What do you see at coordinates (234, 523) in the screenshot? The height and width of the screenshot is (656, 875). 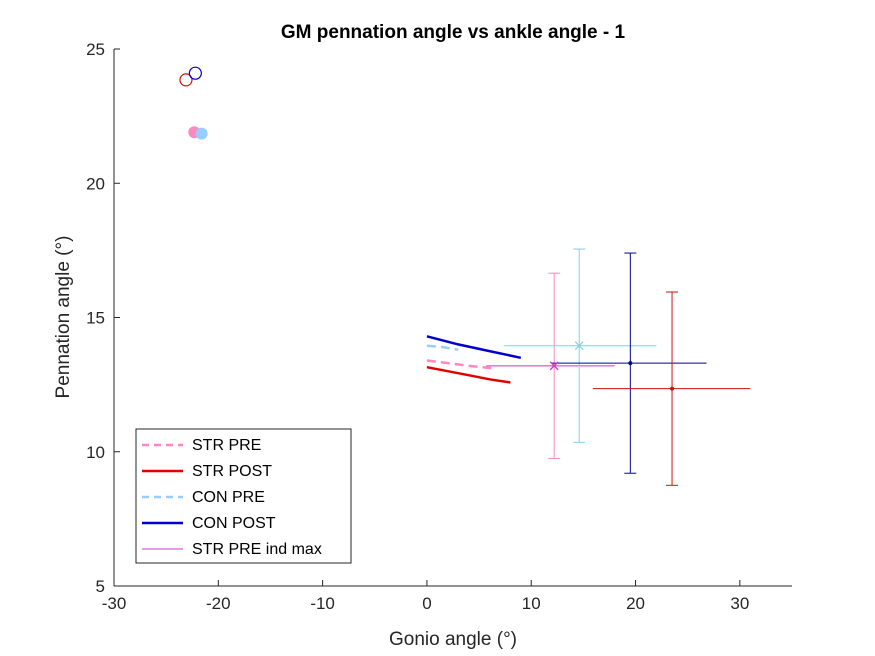 I see `legend-label: CON POST` at bounding box center [234, 523].